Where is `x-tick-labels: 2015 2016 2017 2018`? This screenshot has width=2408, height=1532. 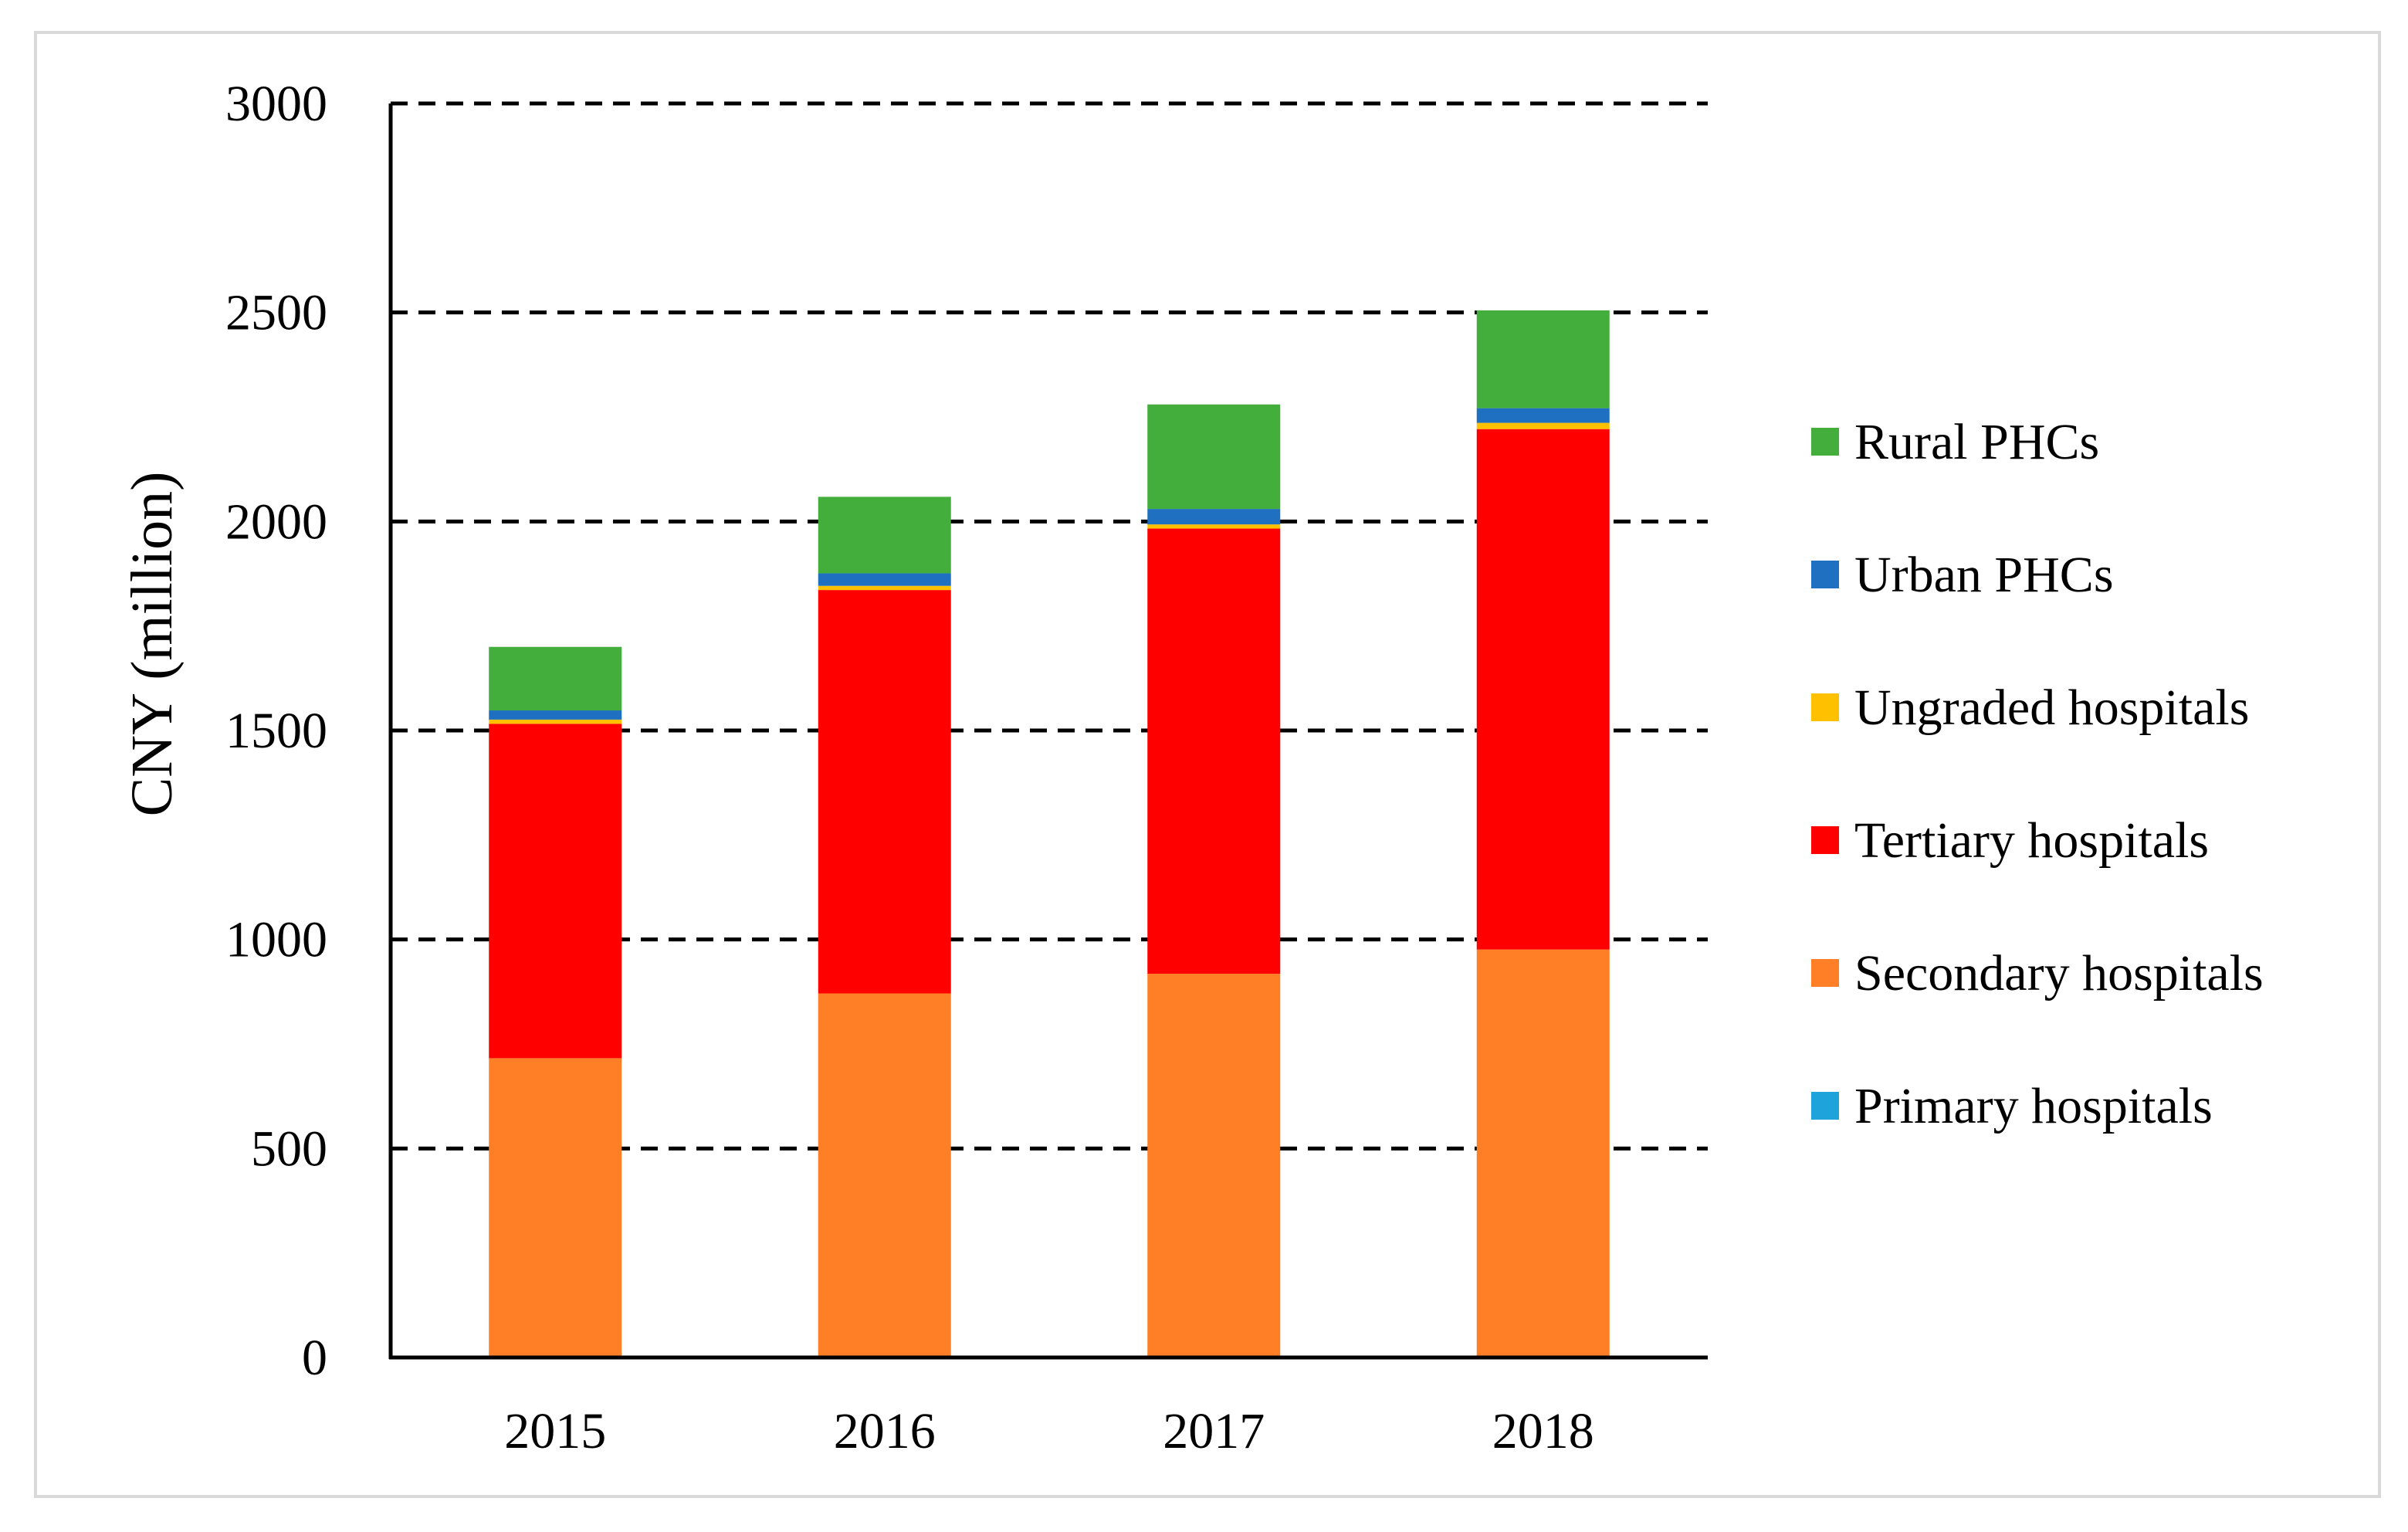 x-tick-labels: 2015 2016 2017 2018 is located at coordinates (1049, 1431).